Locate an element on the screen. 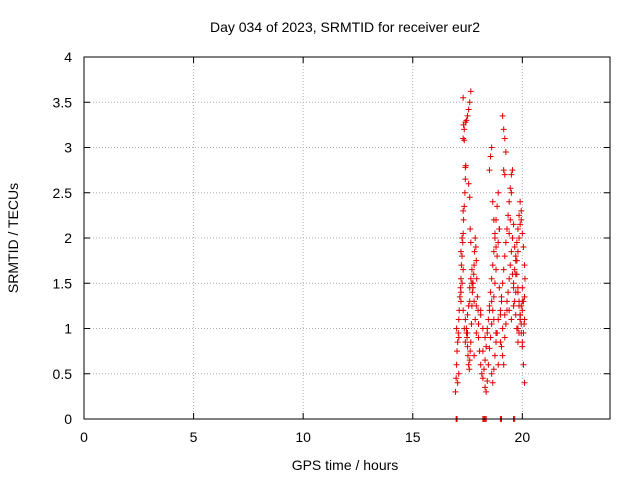 This screenshot has height=480, width=640. y-tick-label: 0 is located at coordinates (68, 419).